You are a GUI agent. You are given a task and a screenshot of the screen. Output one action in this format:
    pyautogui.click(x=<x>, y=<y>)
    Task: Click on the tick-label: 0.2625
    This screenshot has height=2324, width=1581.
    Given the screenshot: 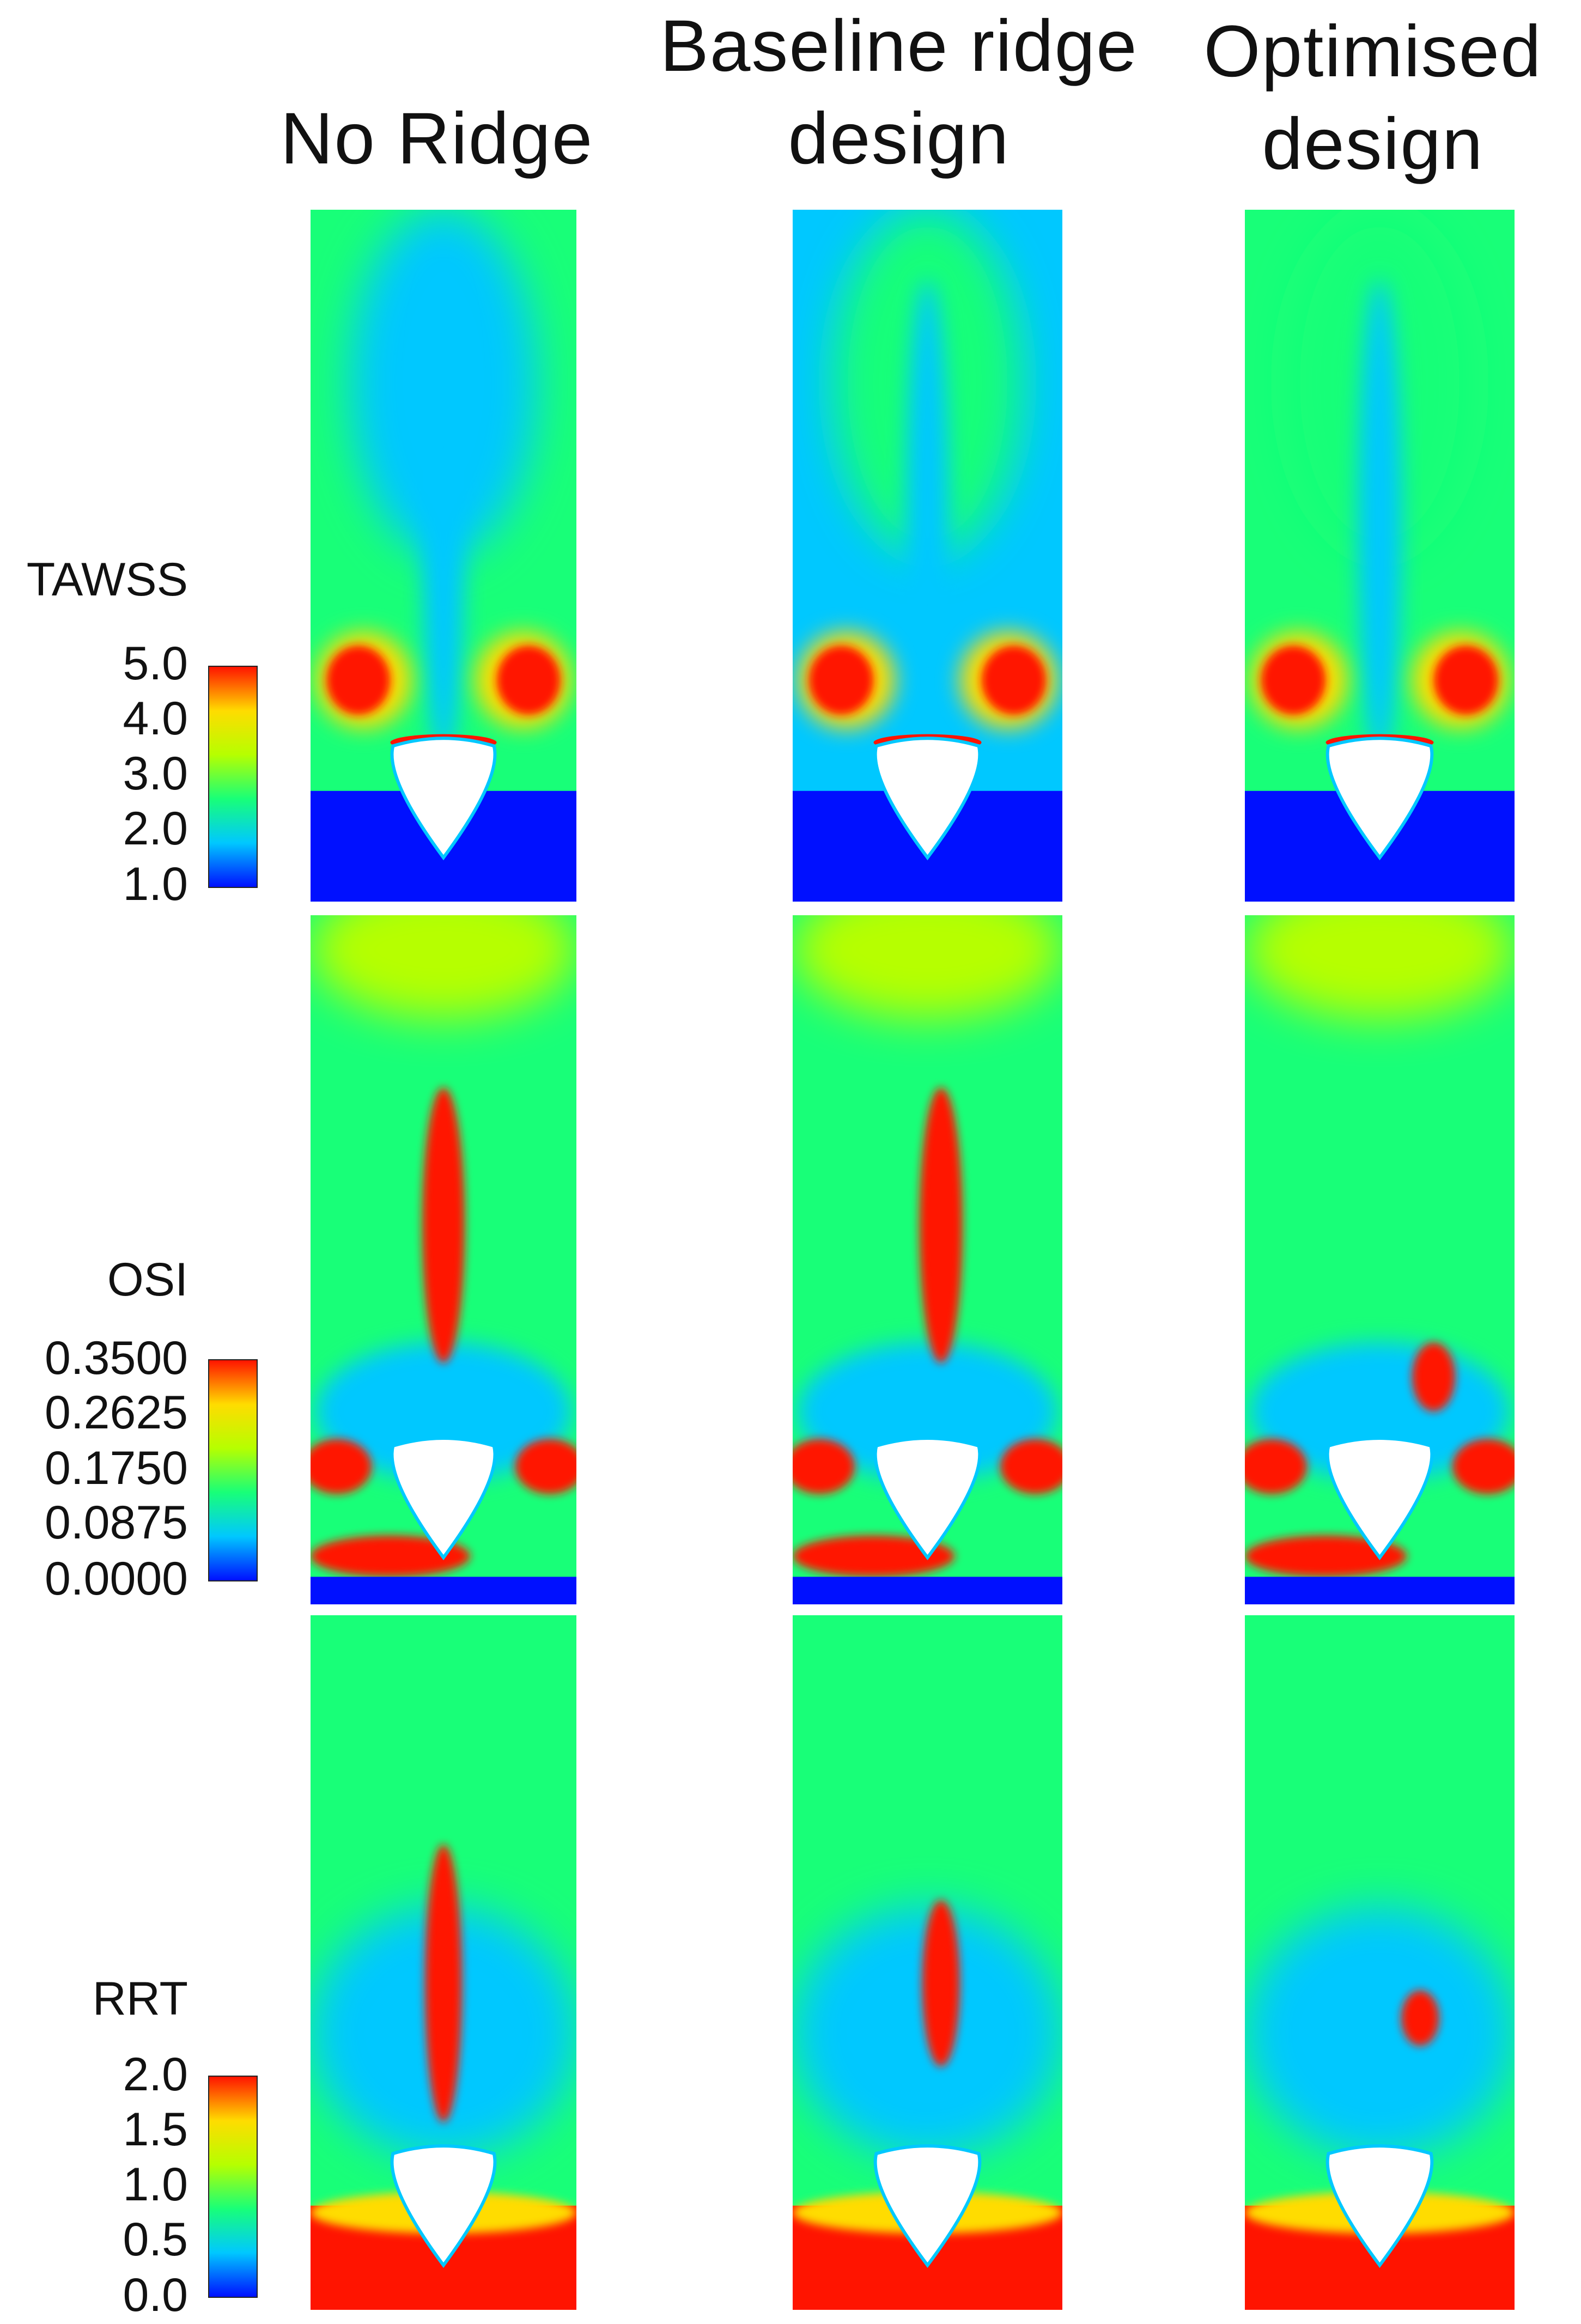 What is the action you would take?
    pyautogui.click(x=116, y=1413)
    